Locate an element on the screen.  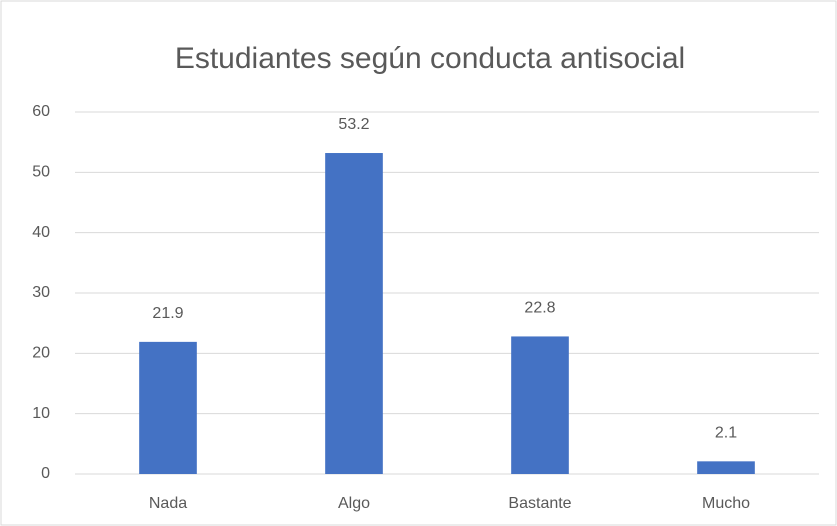
x-tick-label: Algo is located at coordinates (354, 503).